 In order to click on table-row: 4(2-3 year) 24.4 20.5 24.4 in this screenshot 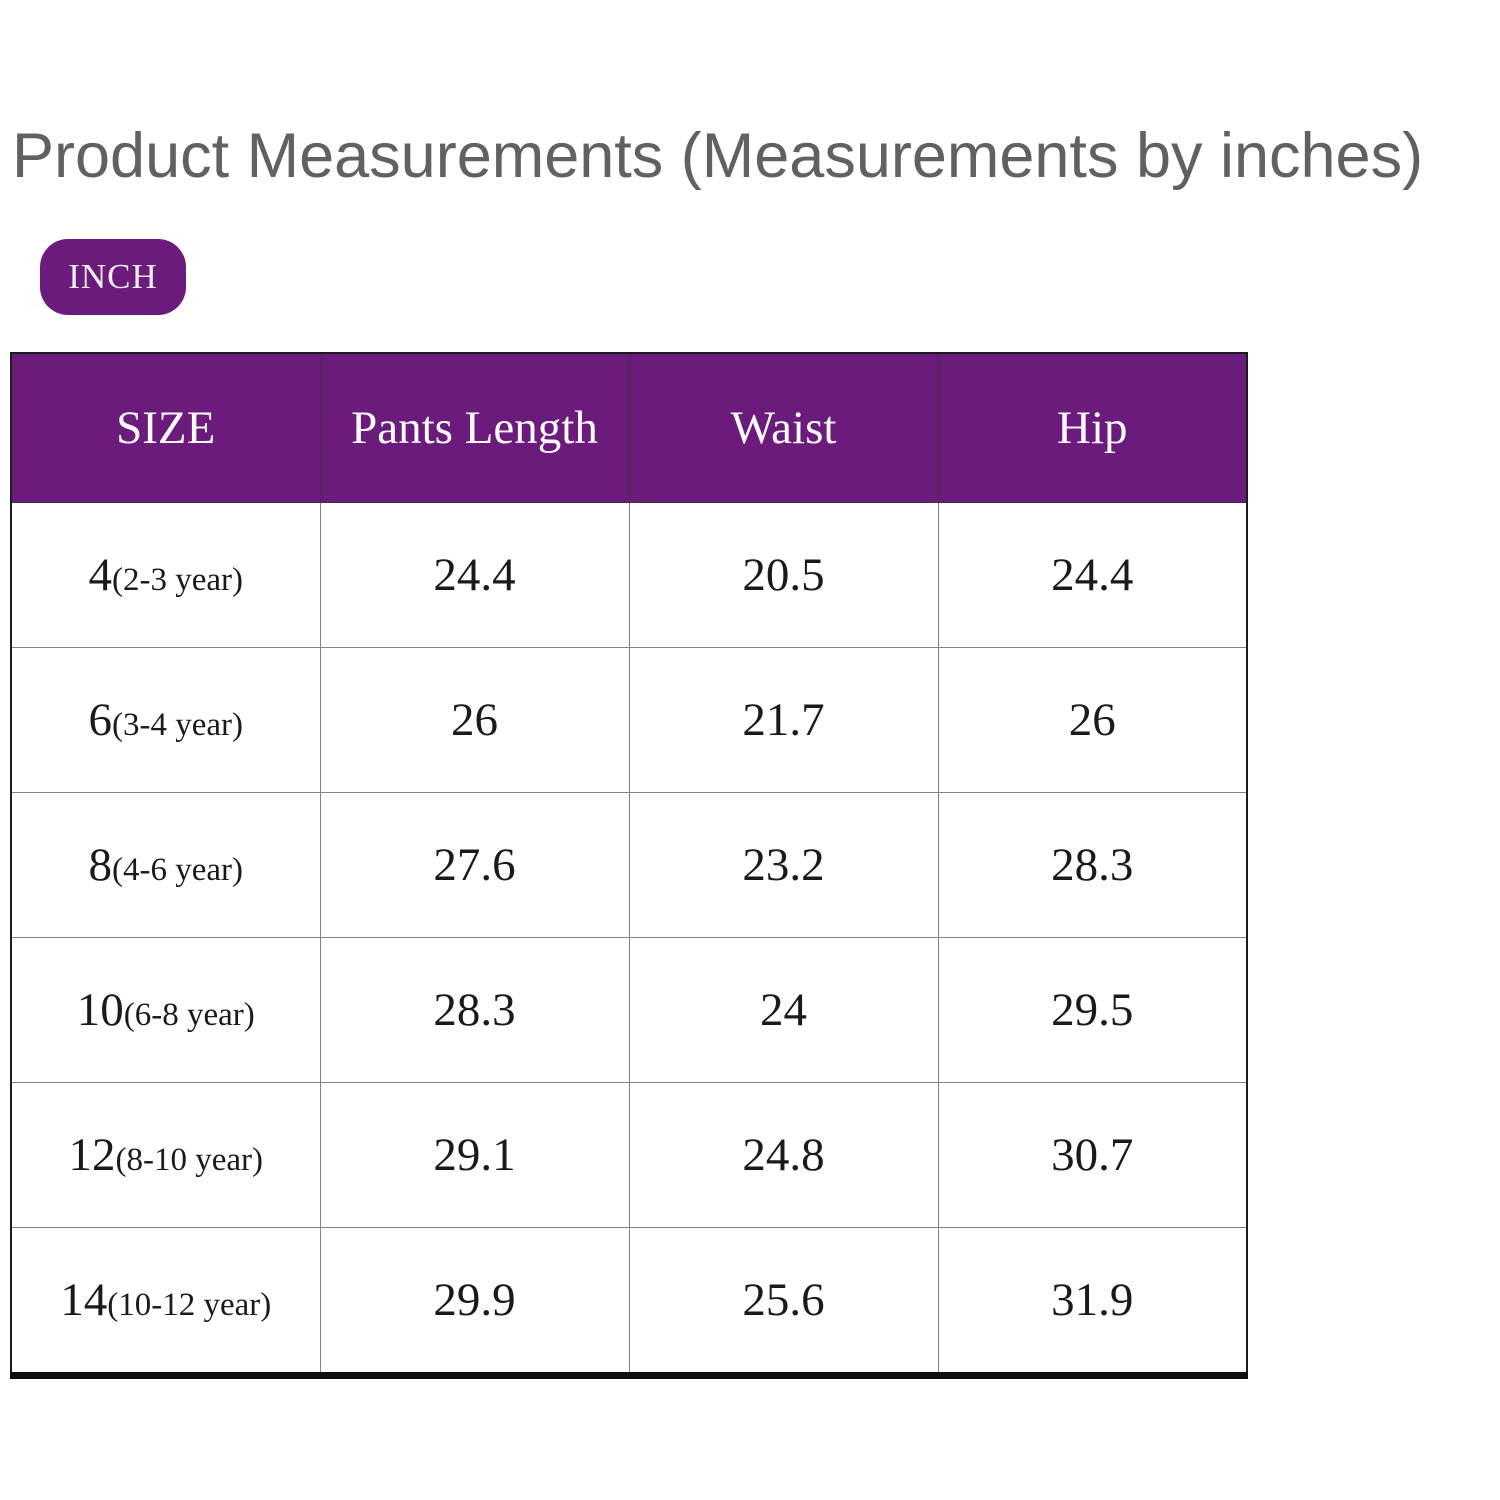, I will do `click(629, 575)`.